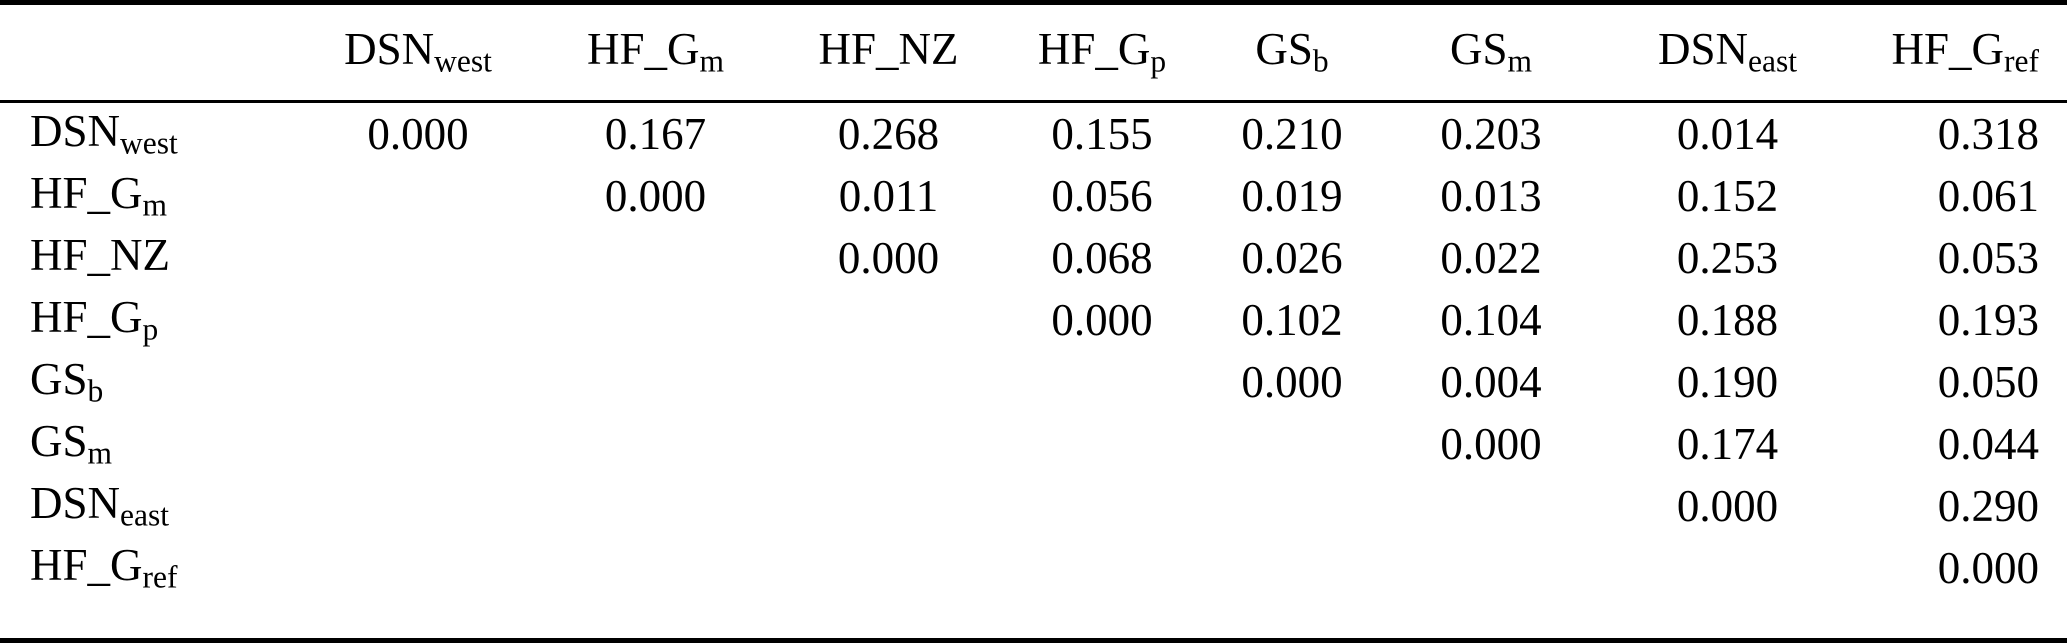 The height and width of the screenshot is (643, 2067). I want to click on col-header-6-text: DSN, so click(1703, 49).